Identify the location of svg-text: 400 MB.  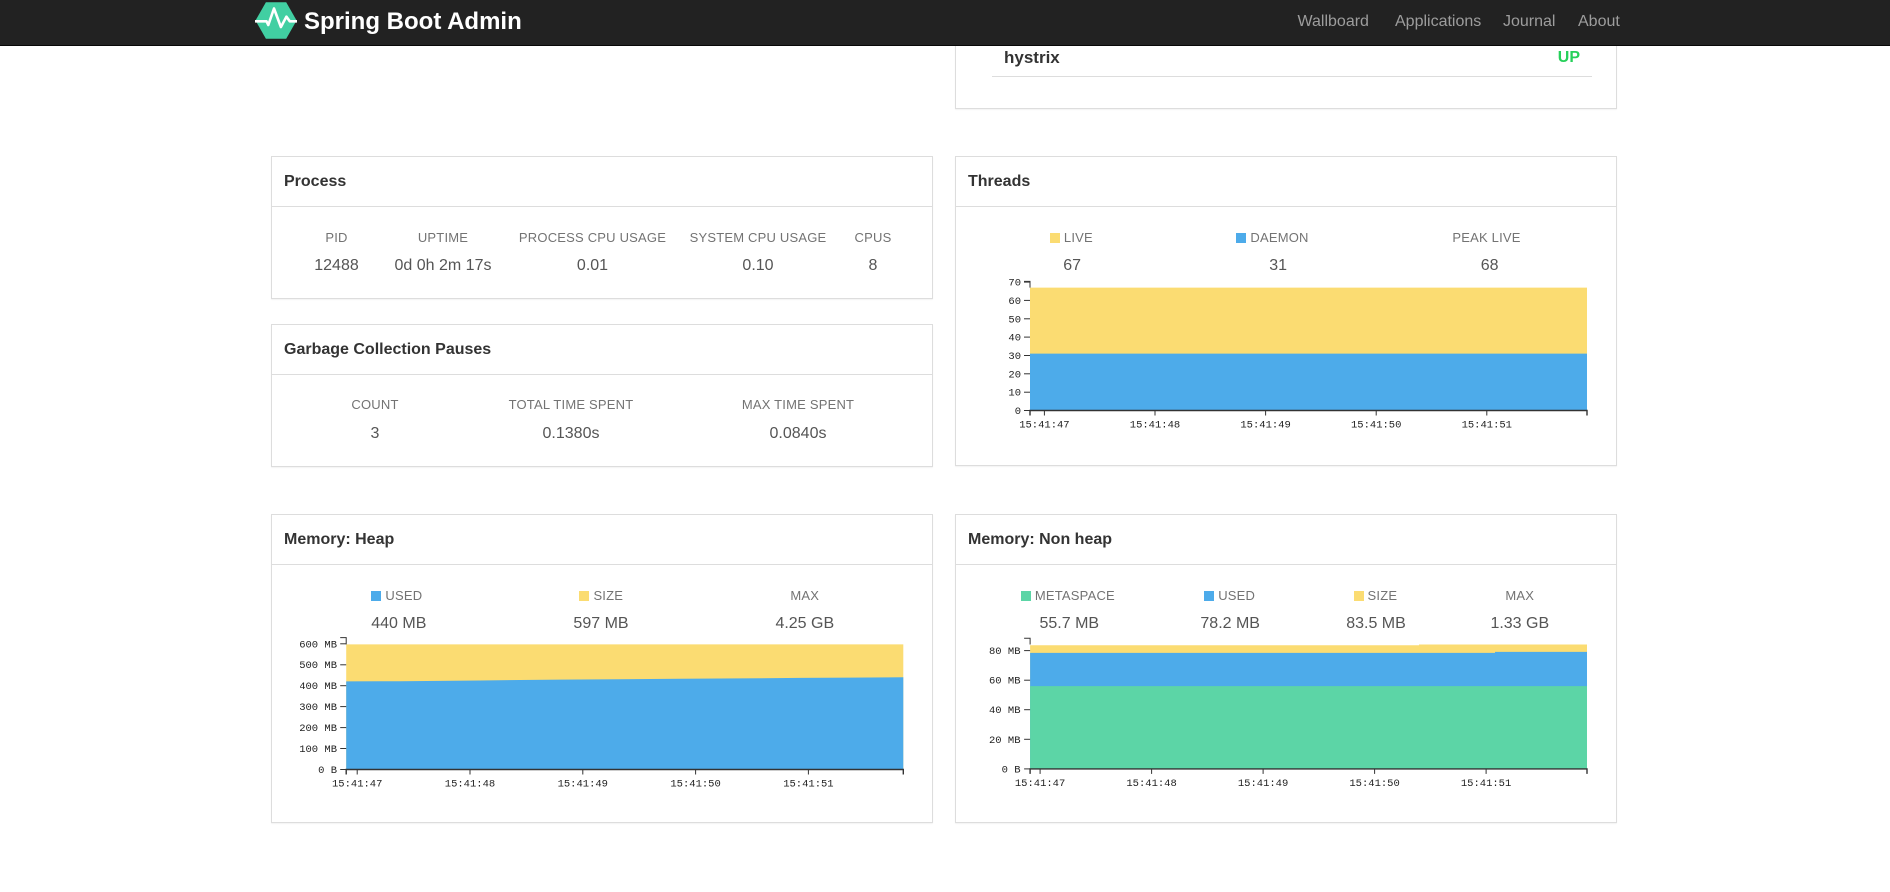
(318, 687).